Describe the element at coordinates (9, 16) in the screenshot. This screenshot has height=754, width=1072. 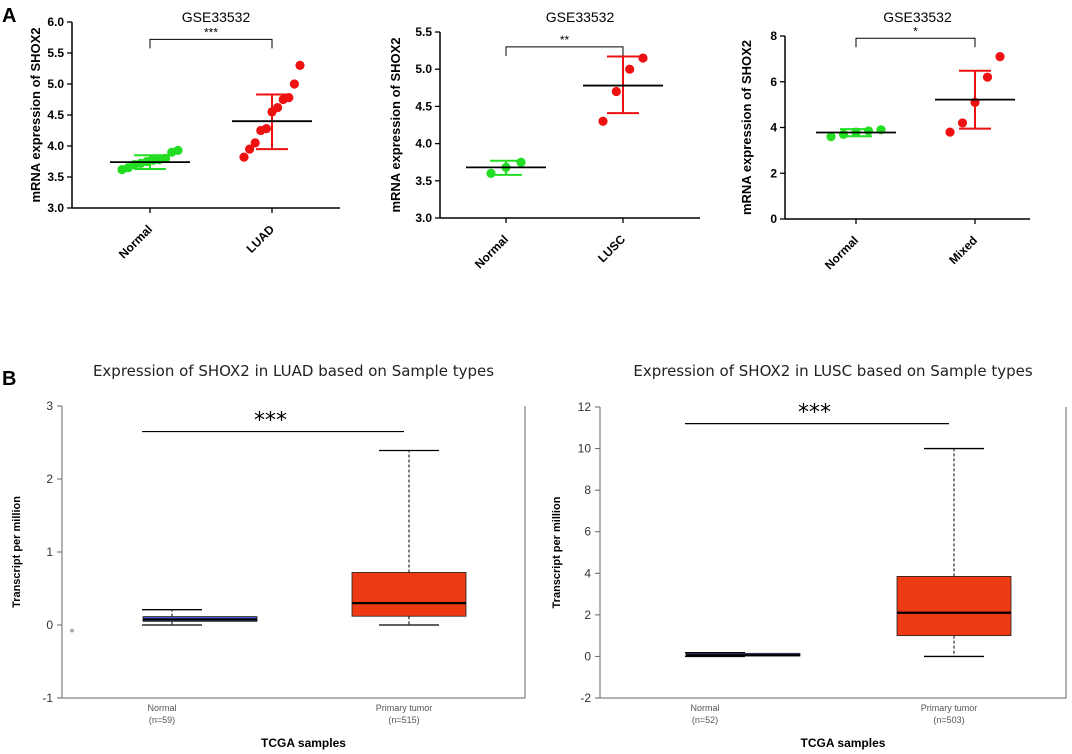
I see `panel-label-a: A` at that location.